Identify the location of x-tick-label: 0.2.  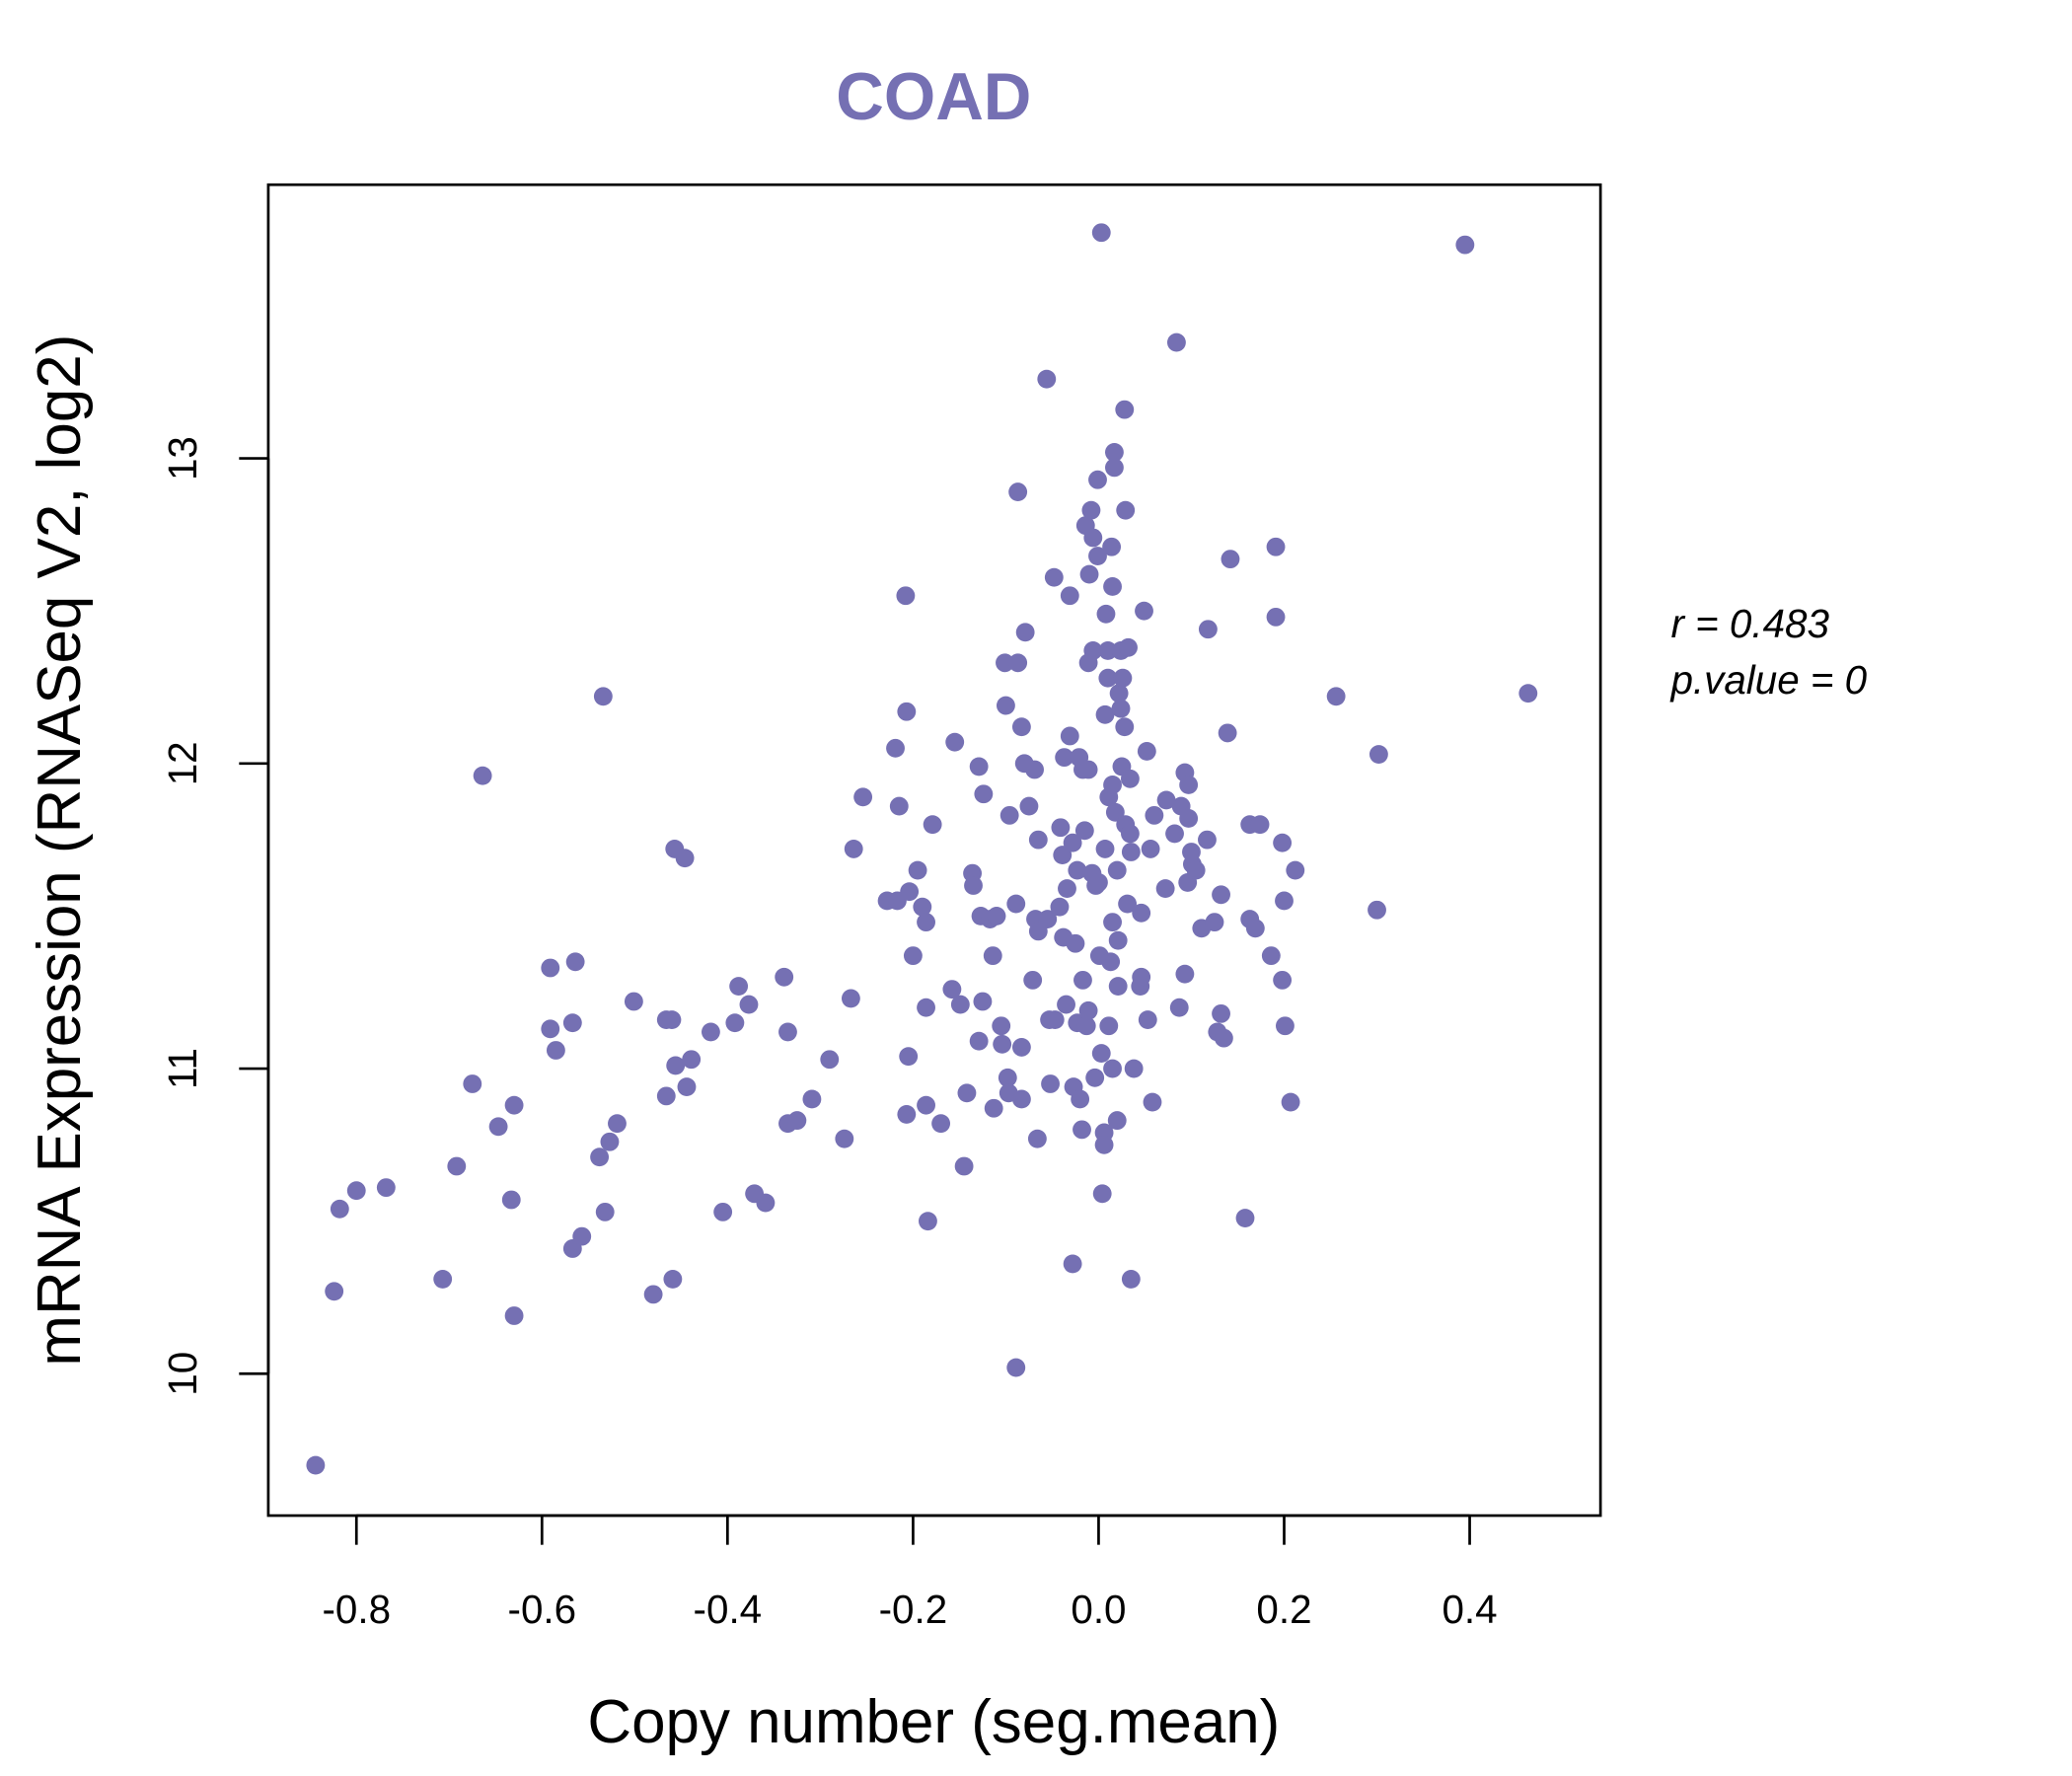
(1284, 1610).